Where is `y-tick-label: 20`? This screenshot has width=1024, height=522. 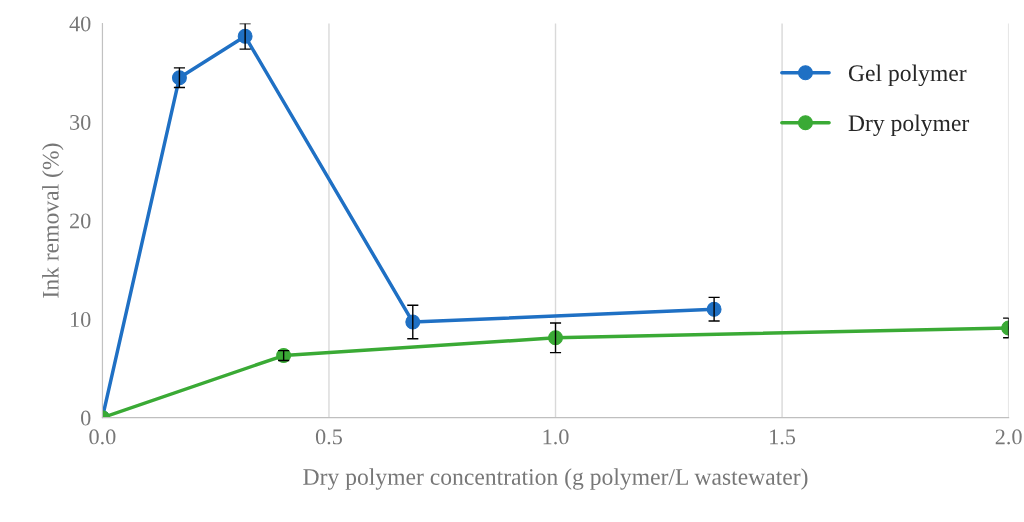 y-tick-label: 20 is located at coordinates (80, 221).